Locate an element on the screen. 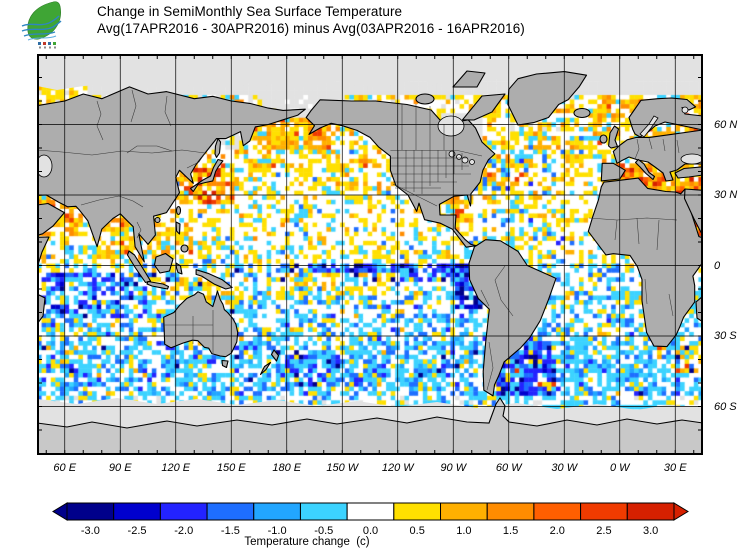 The image size is (755, 560). sumatra is located at coordinates (139, 267).